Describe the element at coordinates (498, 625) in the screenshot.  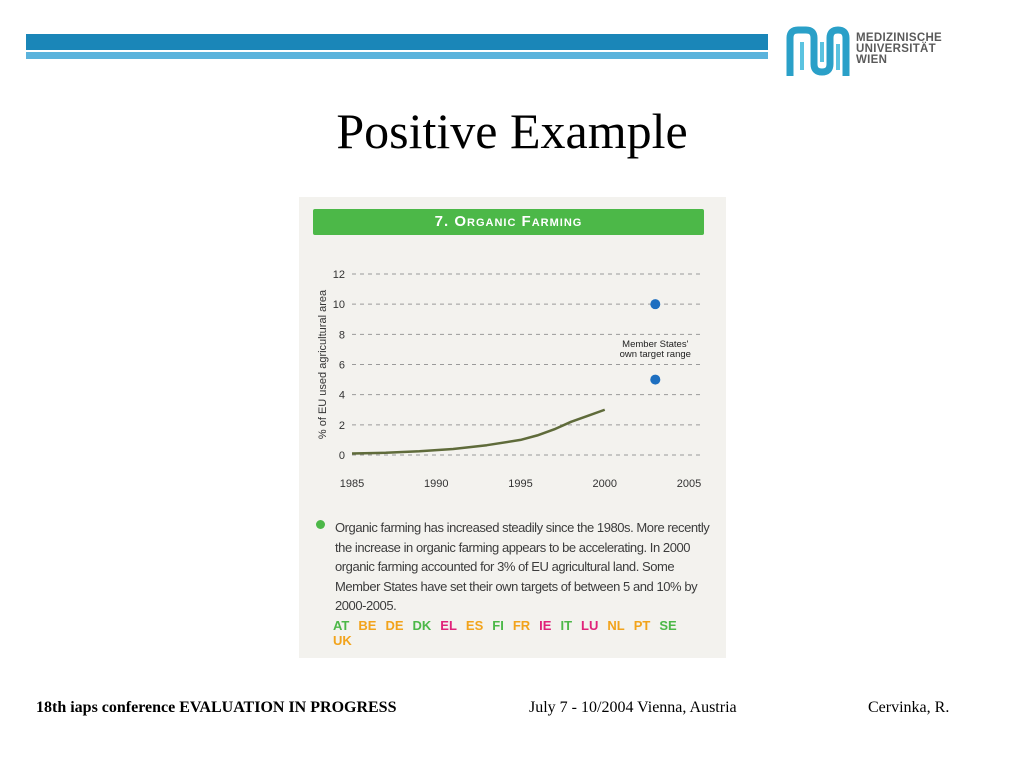
I see `country-code-fi: FI` at that location.